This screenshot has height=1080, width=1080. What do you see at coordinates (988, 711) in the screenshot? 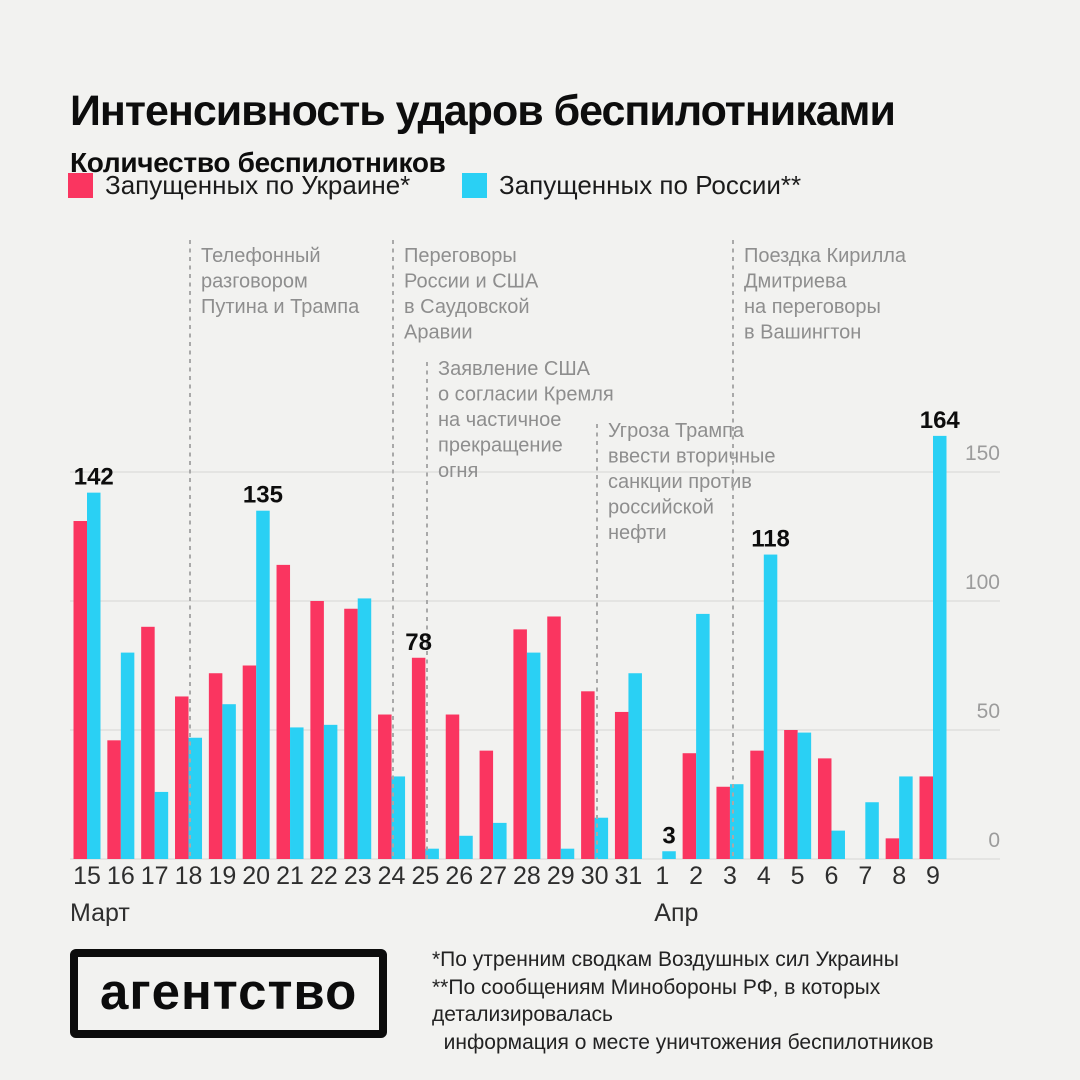
I see `y-axis-label-50: 50` at bounding box center [988, 711].